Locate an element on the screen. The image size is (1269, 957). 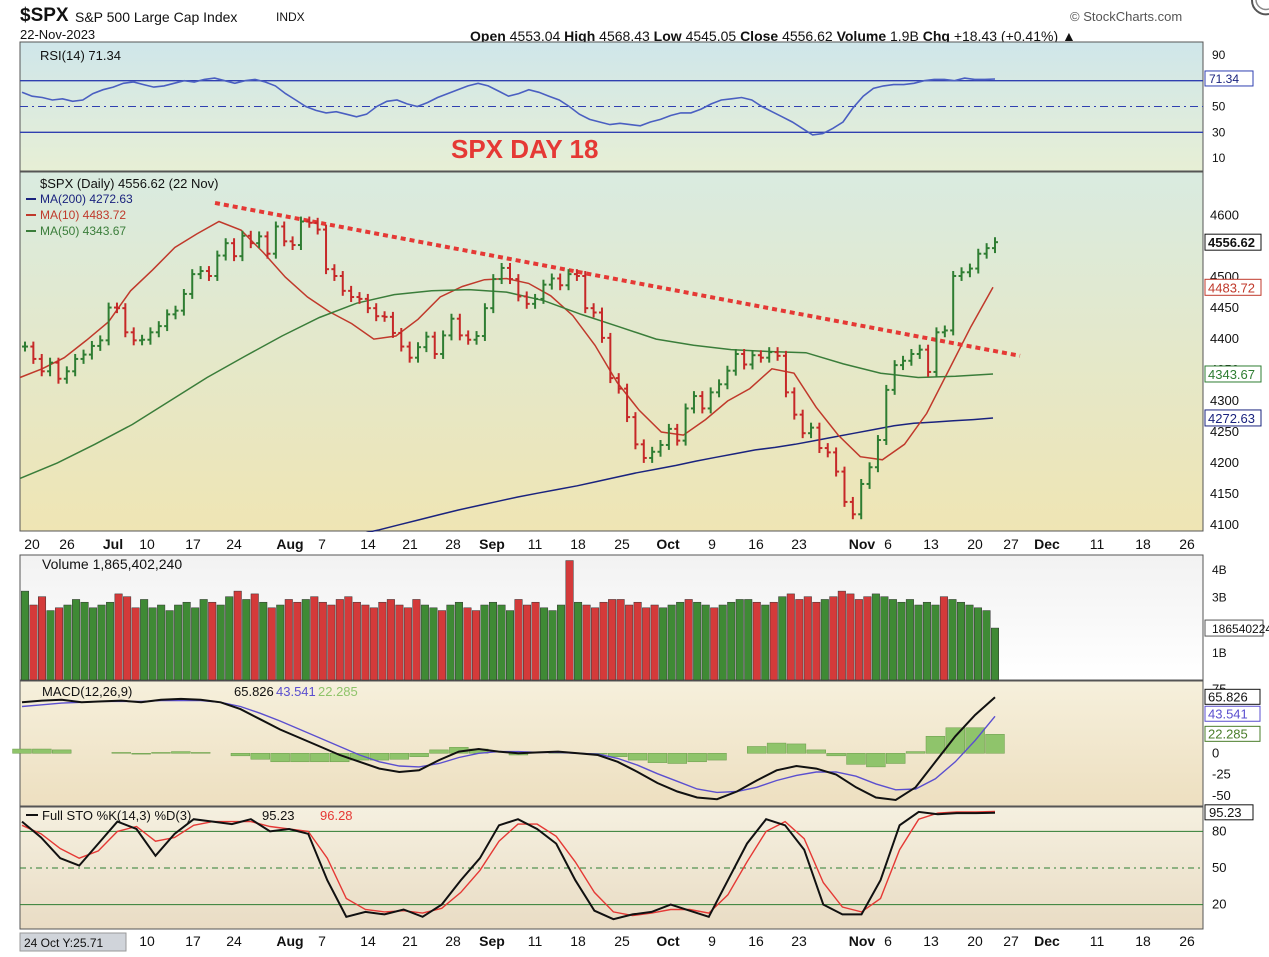
stockcharts-logo: © StockCharts.com is located at coordinates (1126, 16).